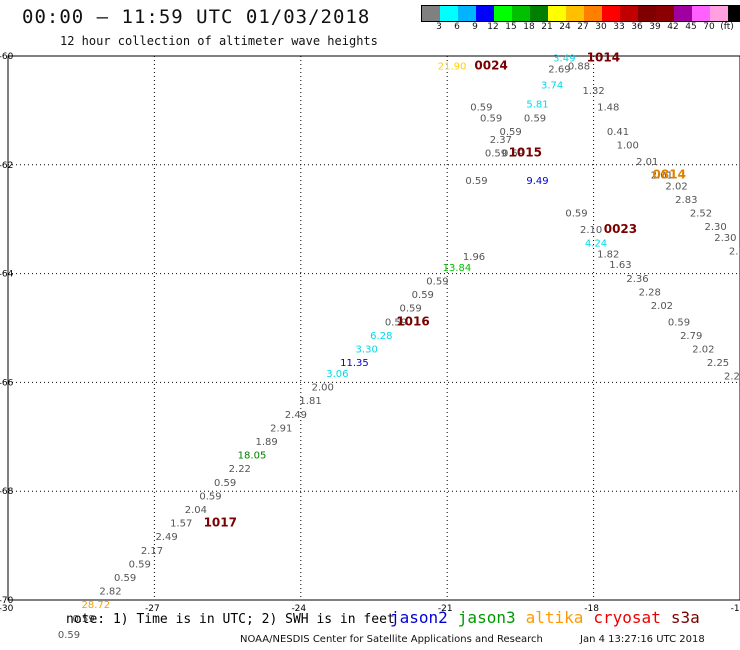  I want to click on wave-height-value: 1.48, so click(608, 107).